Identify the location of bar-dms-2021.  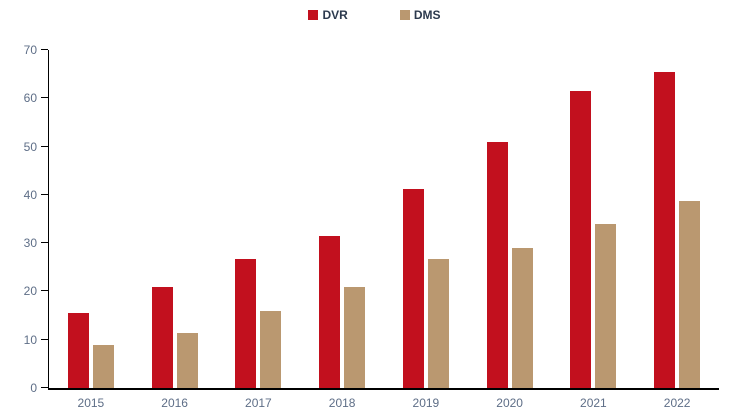
(606, 305).